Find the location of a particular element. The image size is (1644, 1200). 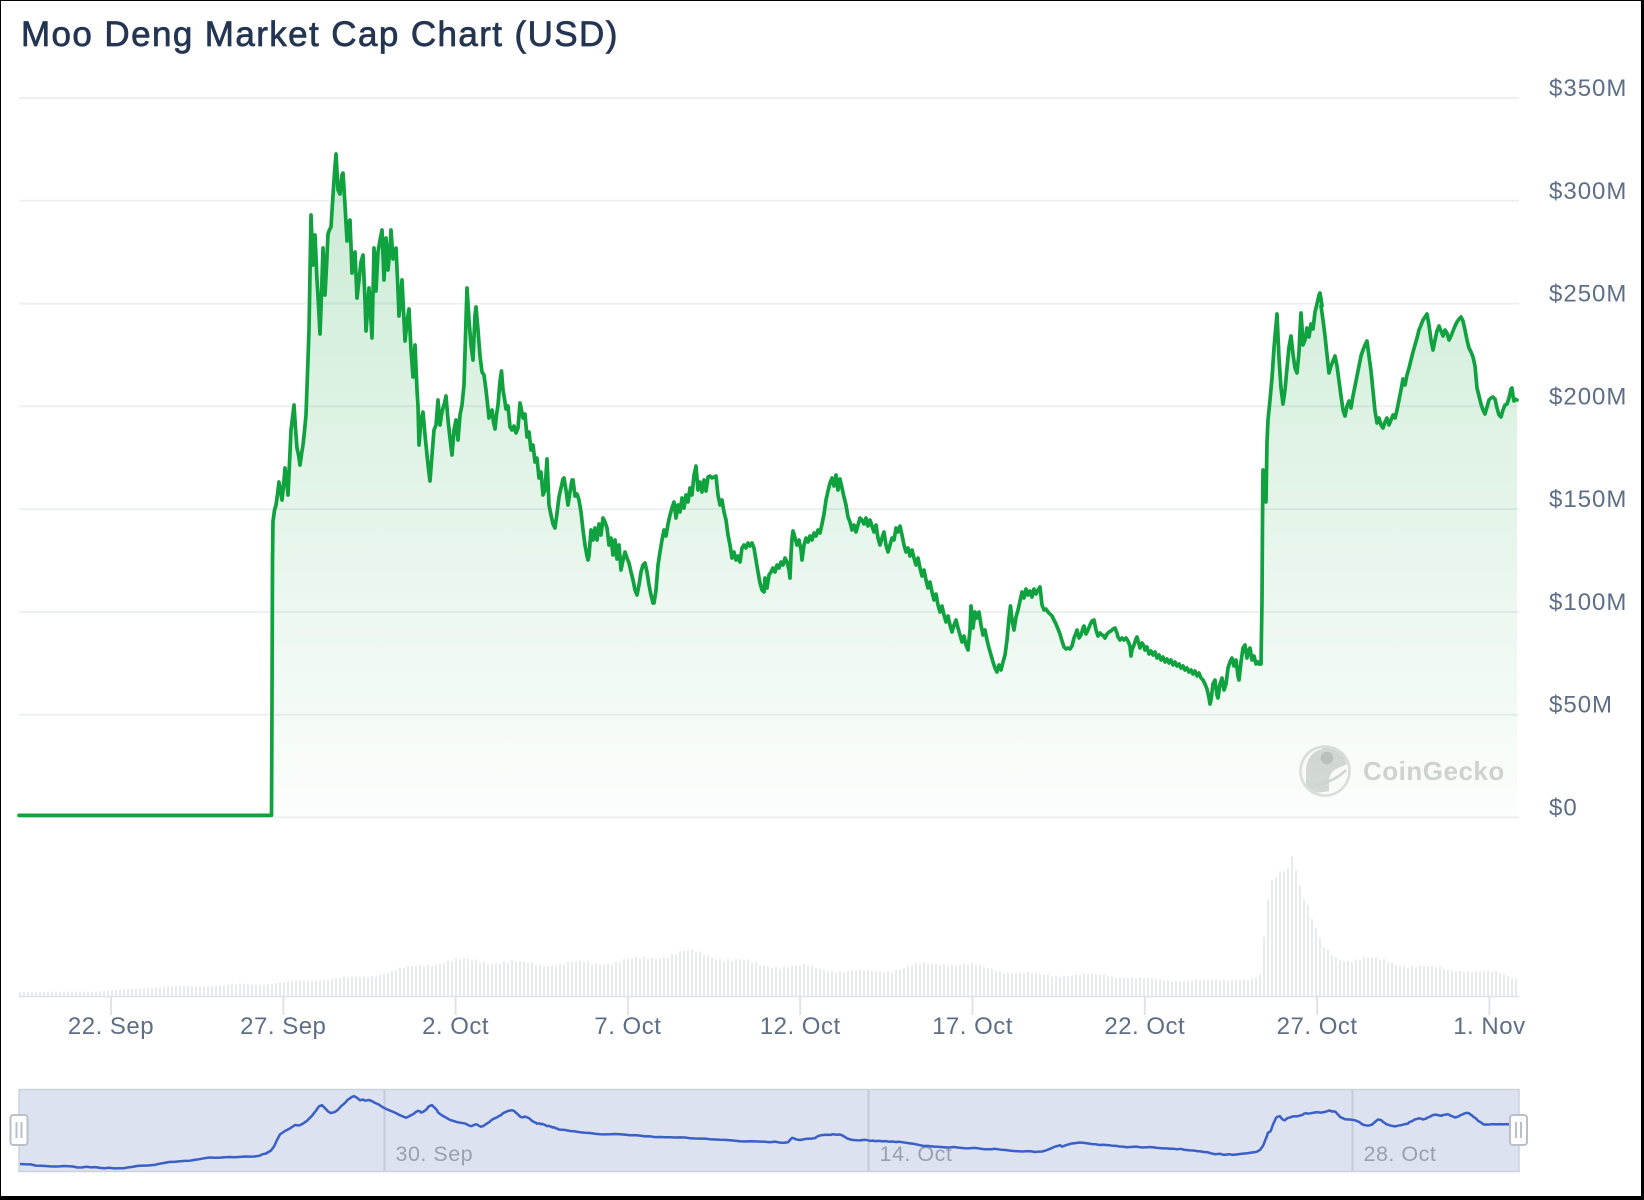

svg-text: 30. Sep is located at coordinates (435, 1154).